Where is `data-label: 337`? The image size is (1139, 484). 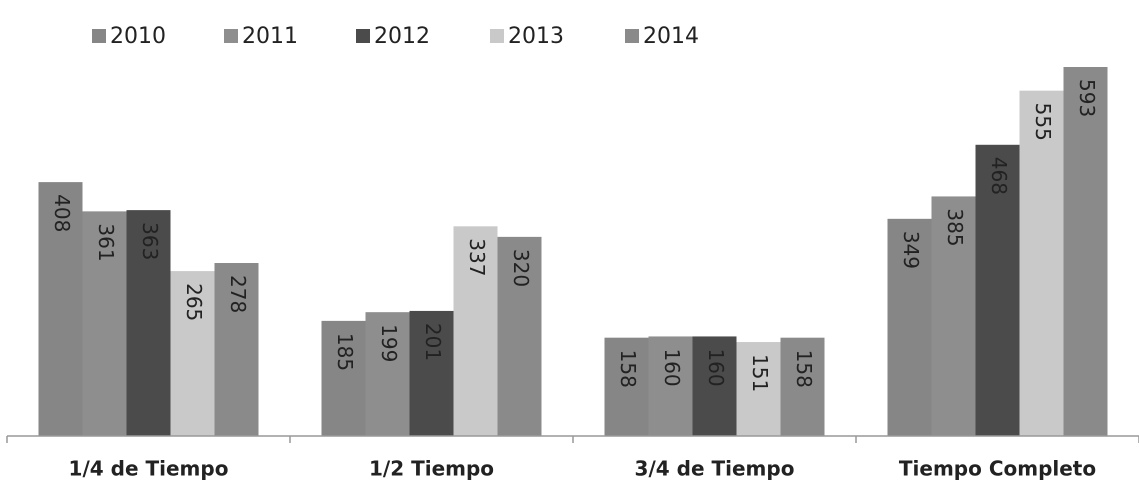 data-label: 337 is located at coordinates (477, 257).